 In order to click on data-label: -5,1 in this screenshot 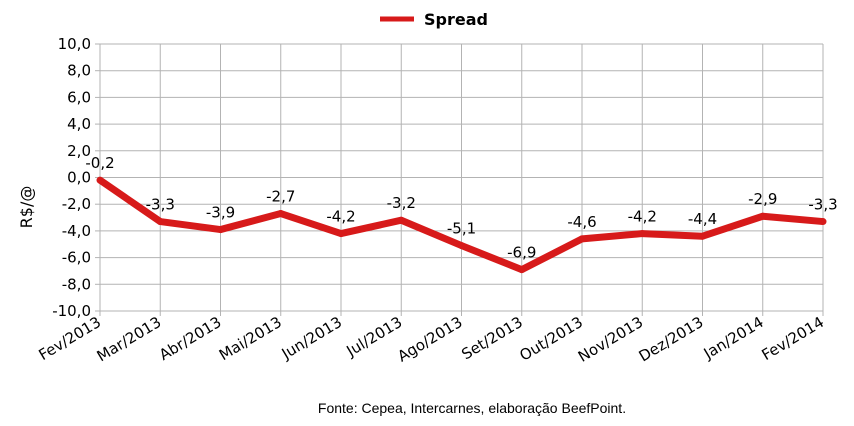, I will do `click(461, 229)`.